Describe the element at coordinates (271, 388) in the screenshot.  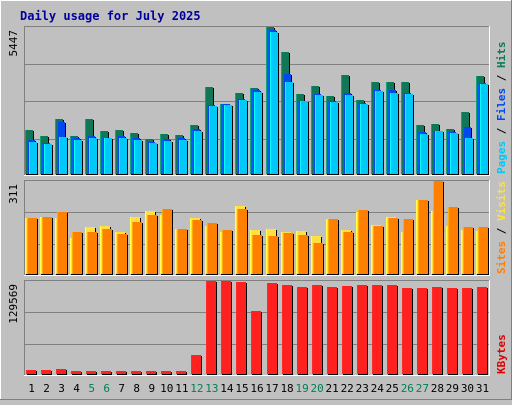
I see `x-tick-label: 17` at that location.